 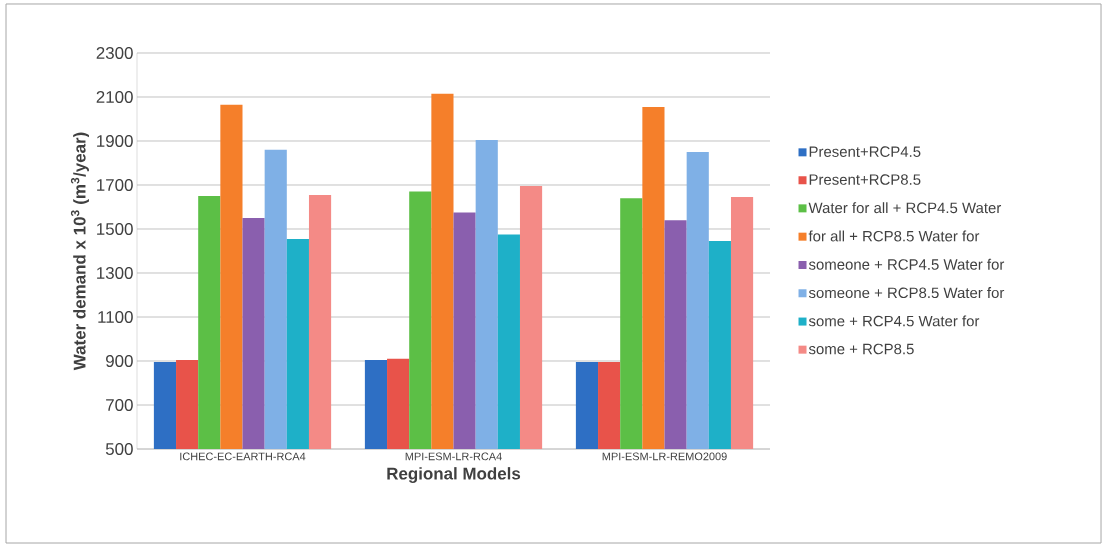 What do you see at coordinates (906, 293) in the screenshot?
I see `legend-label: someone + RCP8.5 Water for` at bounding box center [906, 293].